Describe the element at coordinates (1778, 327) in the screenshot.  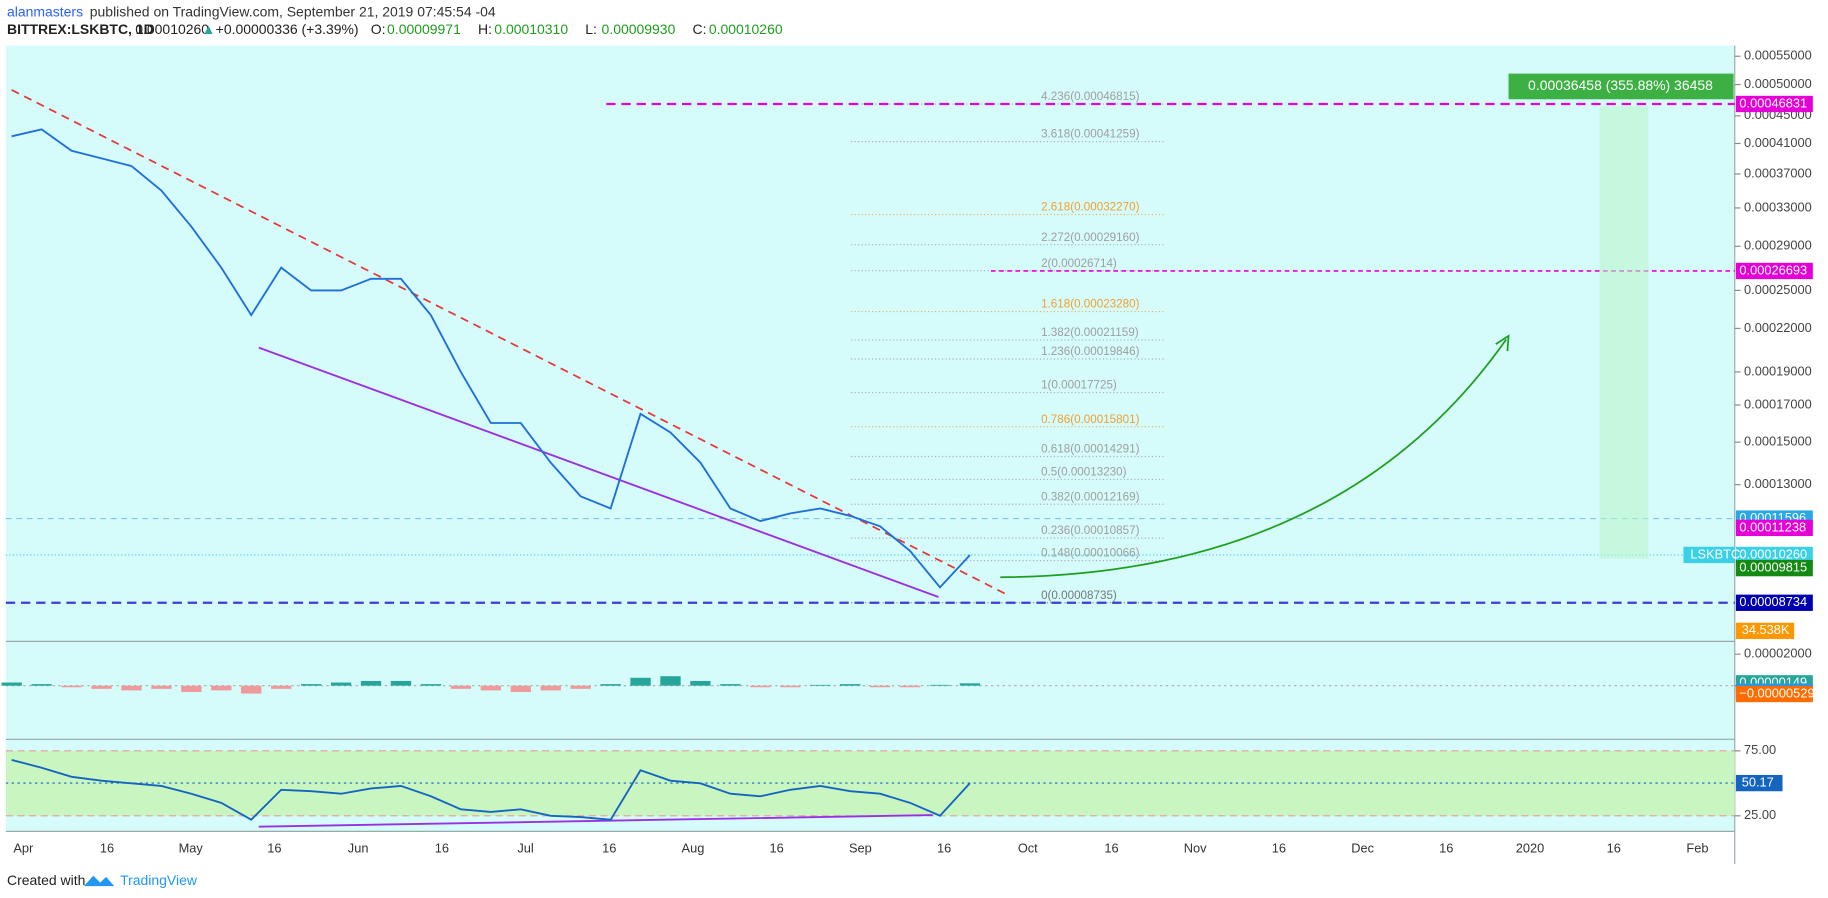
I see `y-tick-label: 0.00022000` at that location.